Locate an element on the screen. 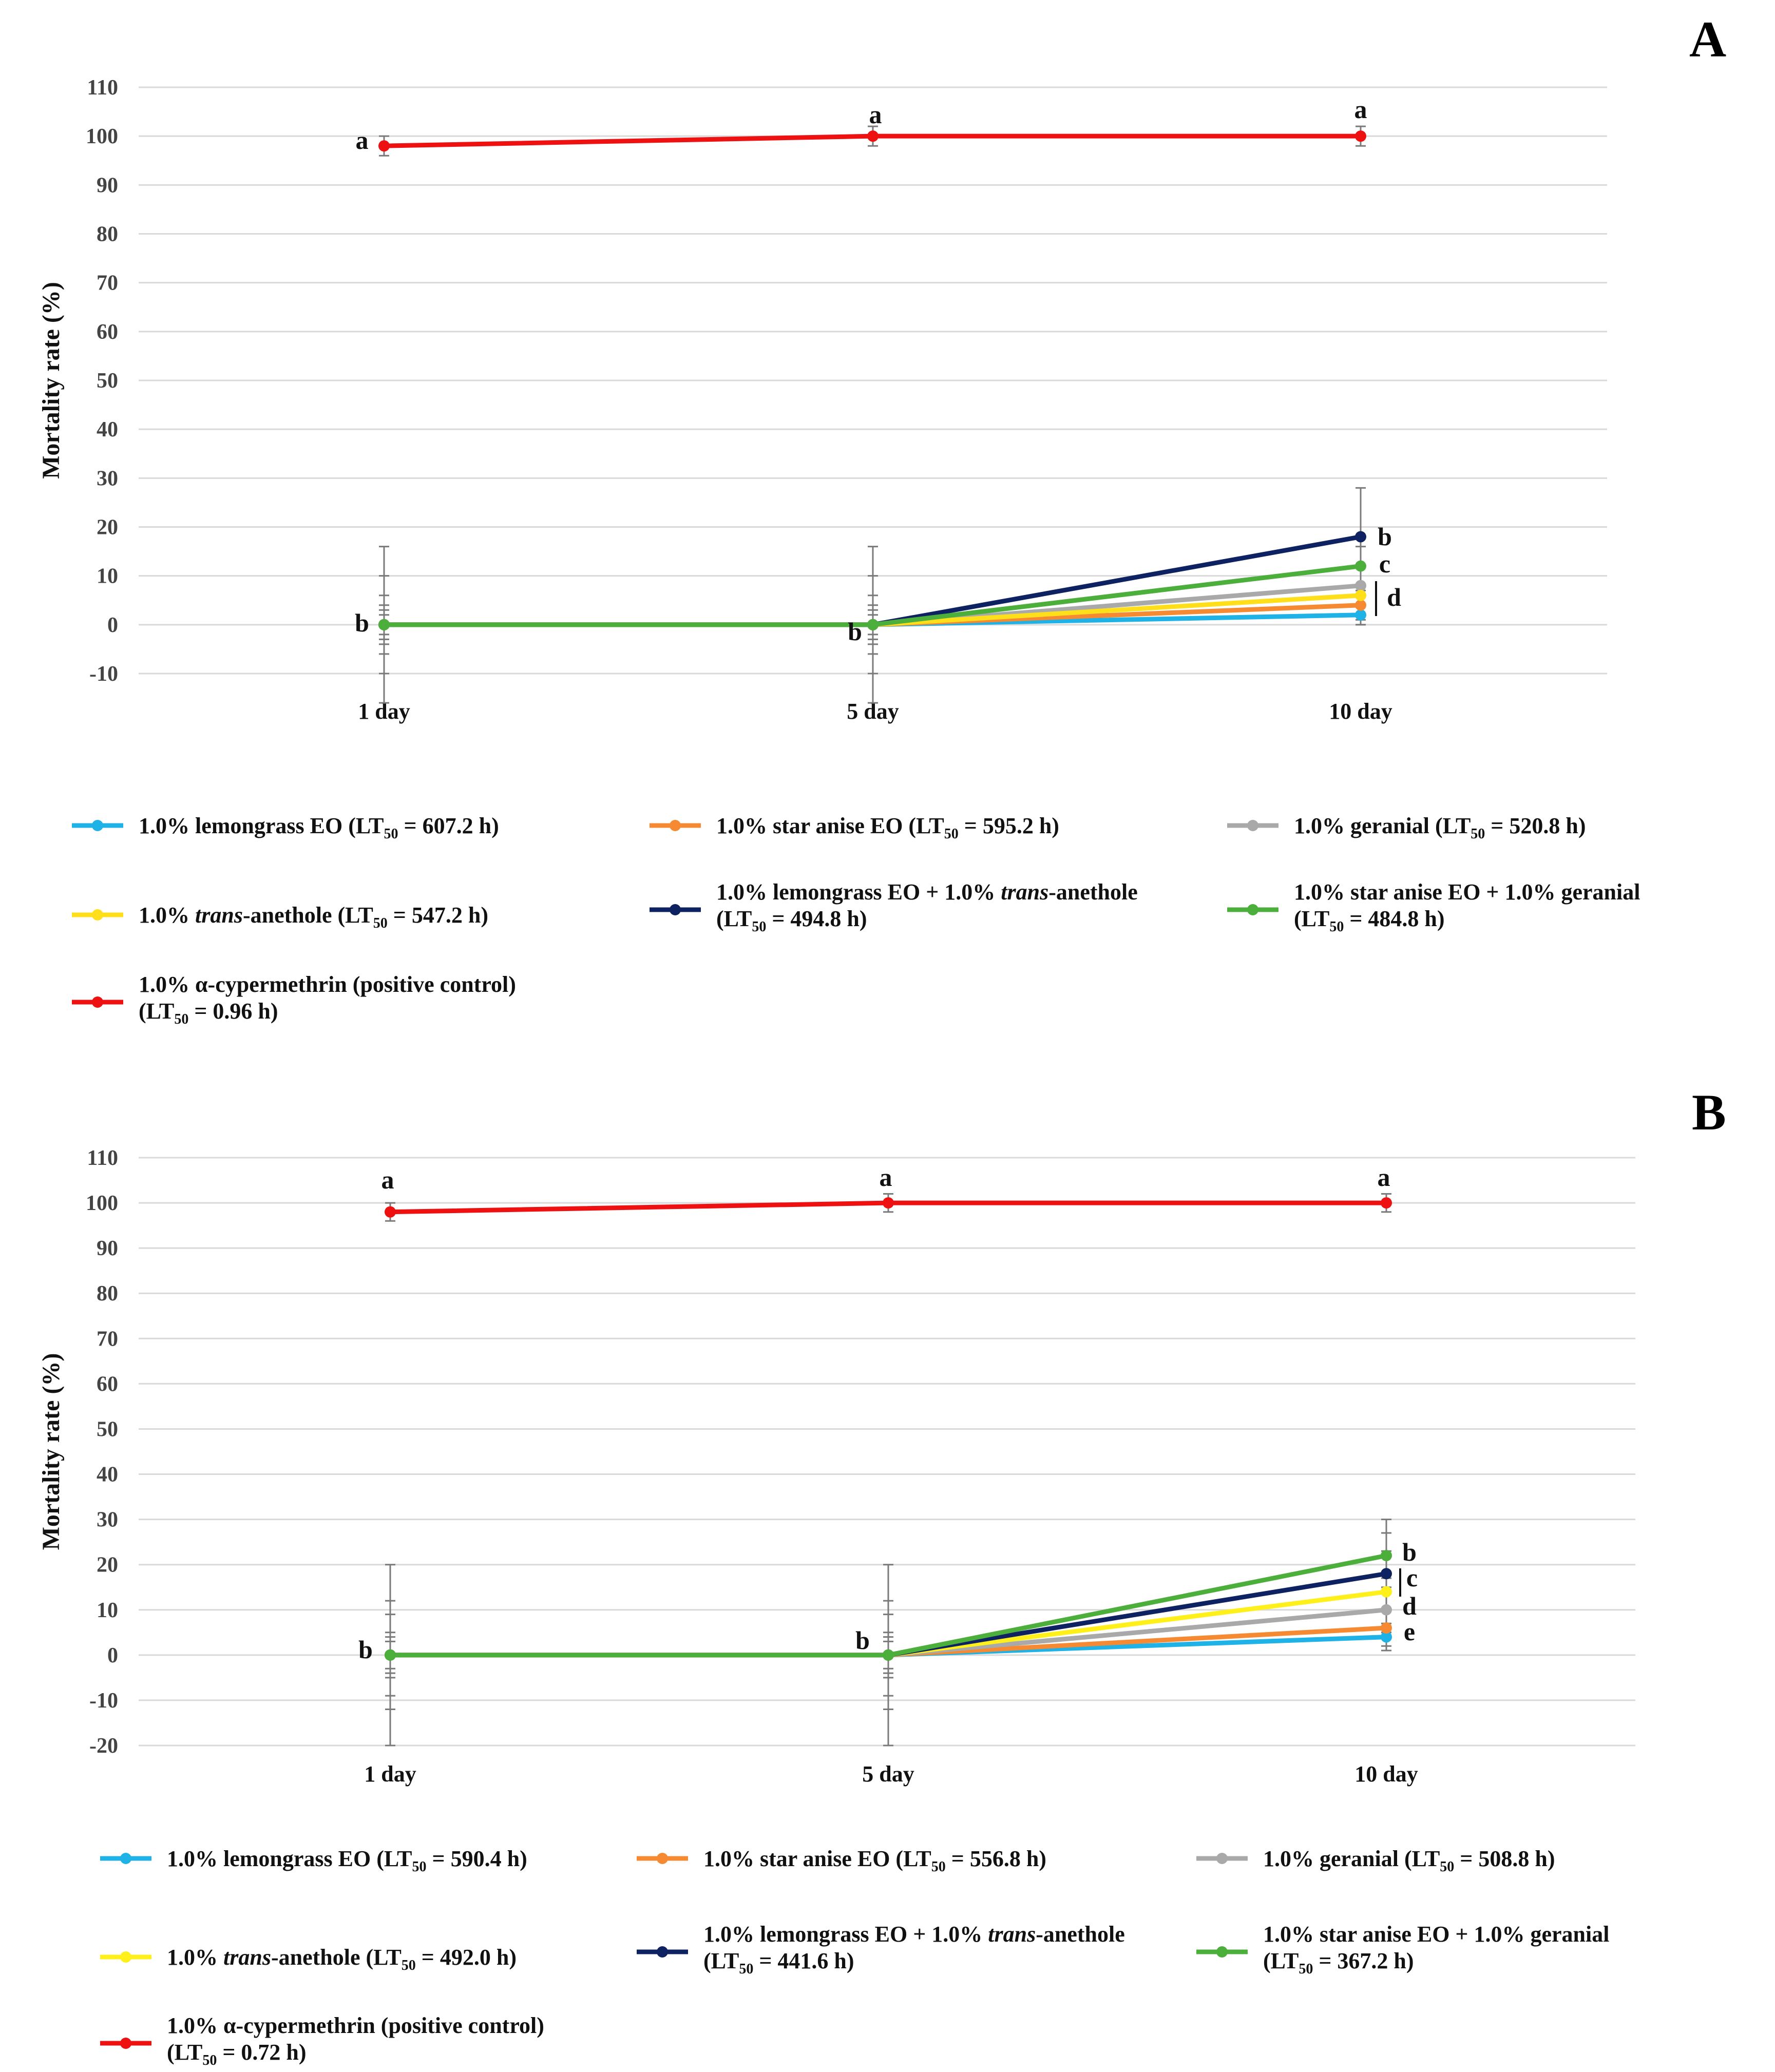  legend-item-staranise: 1.0% star anise EO (LT50 = 556.8 h) is located at coordinates (841, 1860).